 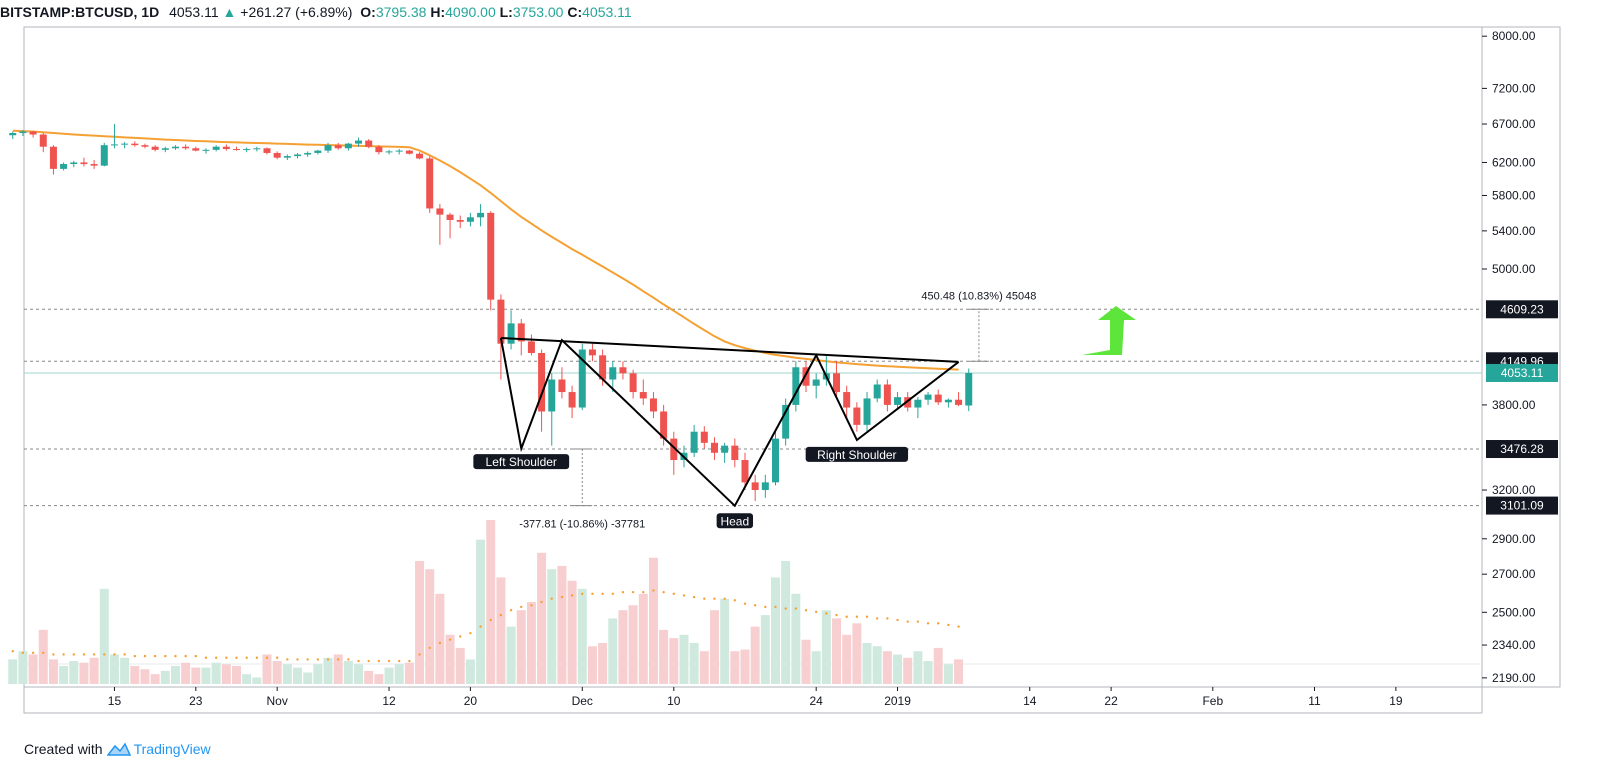 I want to click on measure-label: -377.81 (-10.86%) -37781, so click(x=582, y=525).